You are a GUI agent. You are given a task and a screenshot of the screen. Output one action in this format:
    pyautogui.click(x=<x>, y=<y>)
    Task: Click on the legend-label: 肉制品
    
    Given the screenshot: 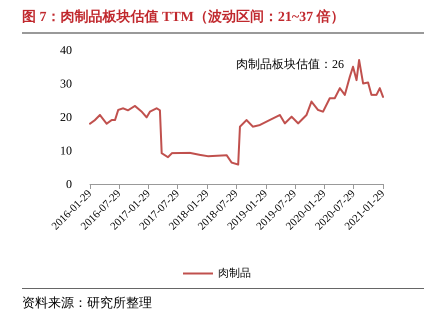 What is the action you would take?
    pyautogui.click(x=234, y=273)
    